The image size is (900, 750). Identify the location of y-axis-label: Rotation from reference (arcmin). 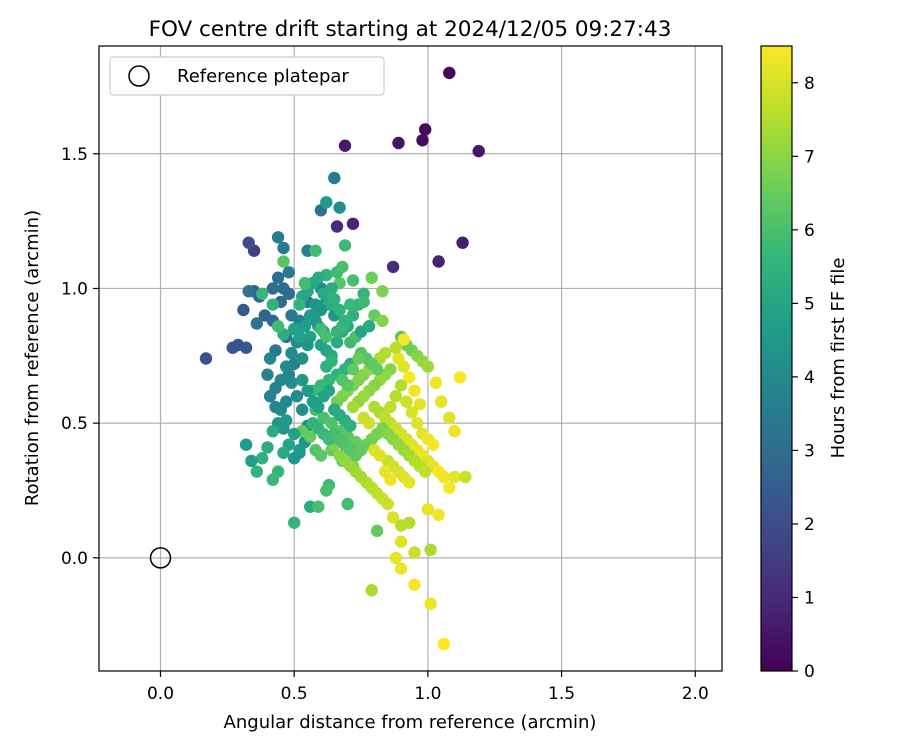
(32, 358).